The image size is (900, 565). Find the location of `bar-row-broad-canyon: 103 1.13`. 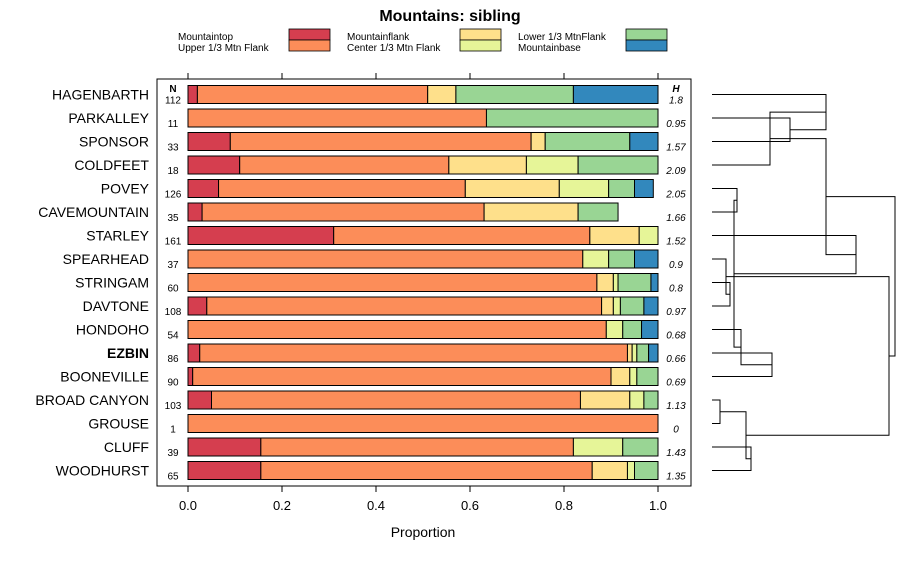

bar-row-broad-canyon: 103 1.13 is located at coordinates (425, 401).